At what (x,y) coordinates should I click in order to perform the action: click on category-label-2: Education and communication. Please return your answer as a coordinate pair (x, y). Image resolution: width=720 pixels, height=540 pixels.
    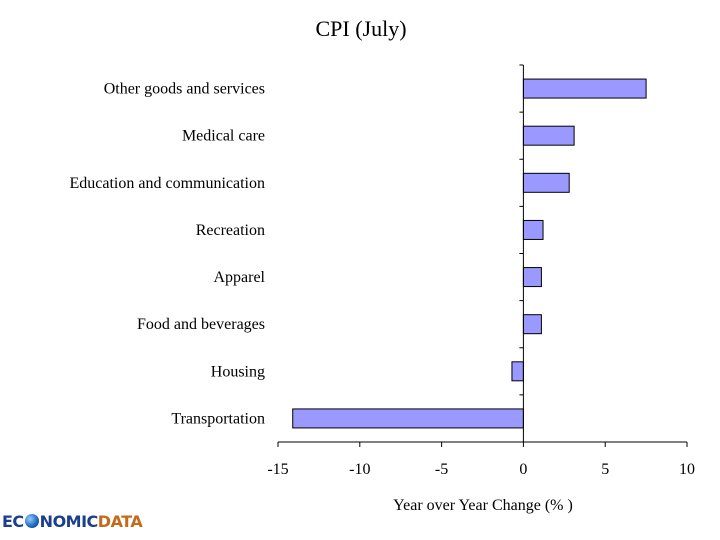
    Looking at the image, I should click on (168, 183).